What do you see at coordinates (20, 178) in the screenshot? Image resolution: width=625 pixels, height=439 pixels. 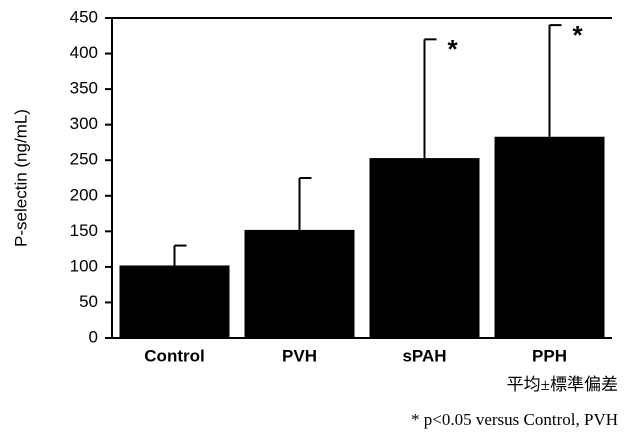 I see `y-axis-title: P-selectin (ng/mL)` at bounding box center [20, 178].